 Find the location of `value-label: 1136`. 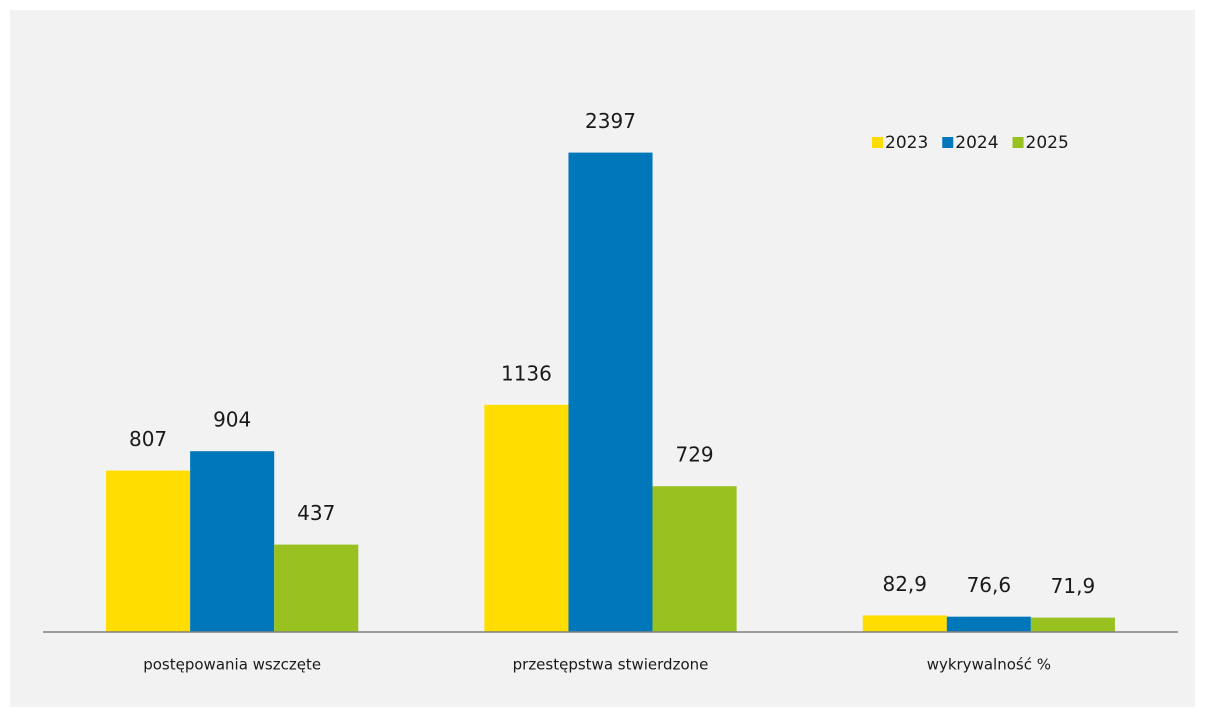

value-label: 1136 is located at coordinates (526, 373).